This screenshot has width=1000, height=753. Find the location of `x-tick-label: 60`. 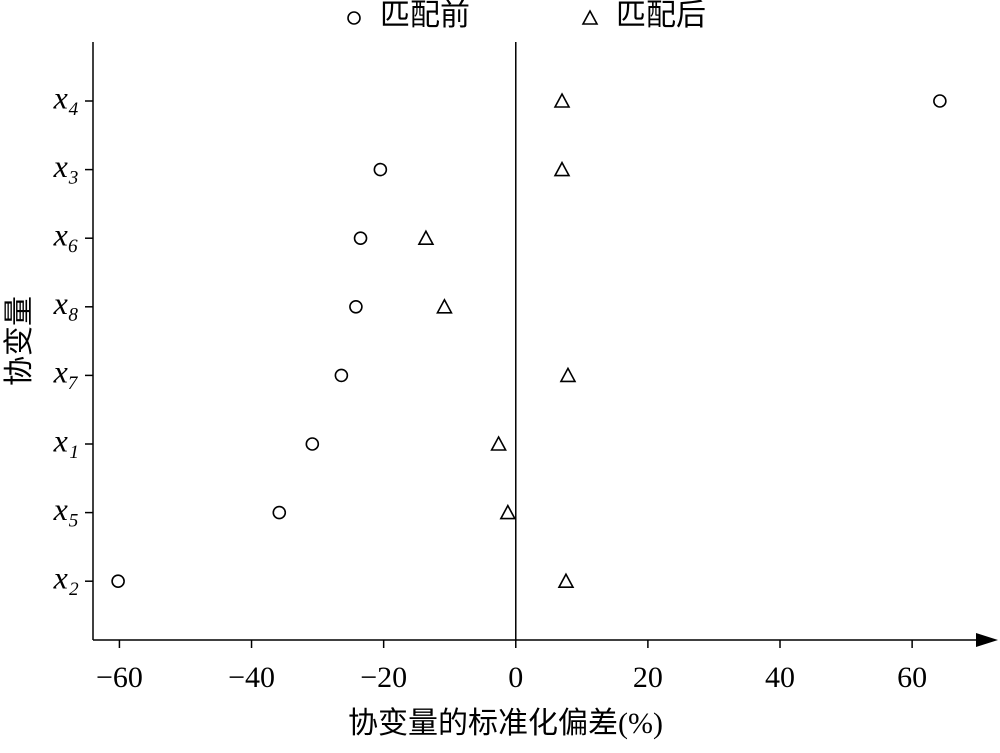

x-tick-label: 60 is located at coordinates (912, 677).